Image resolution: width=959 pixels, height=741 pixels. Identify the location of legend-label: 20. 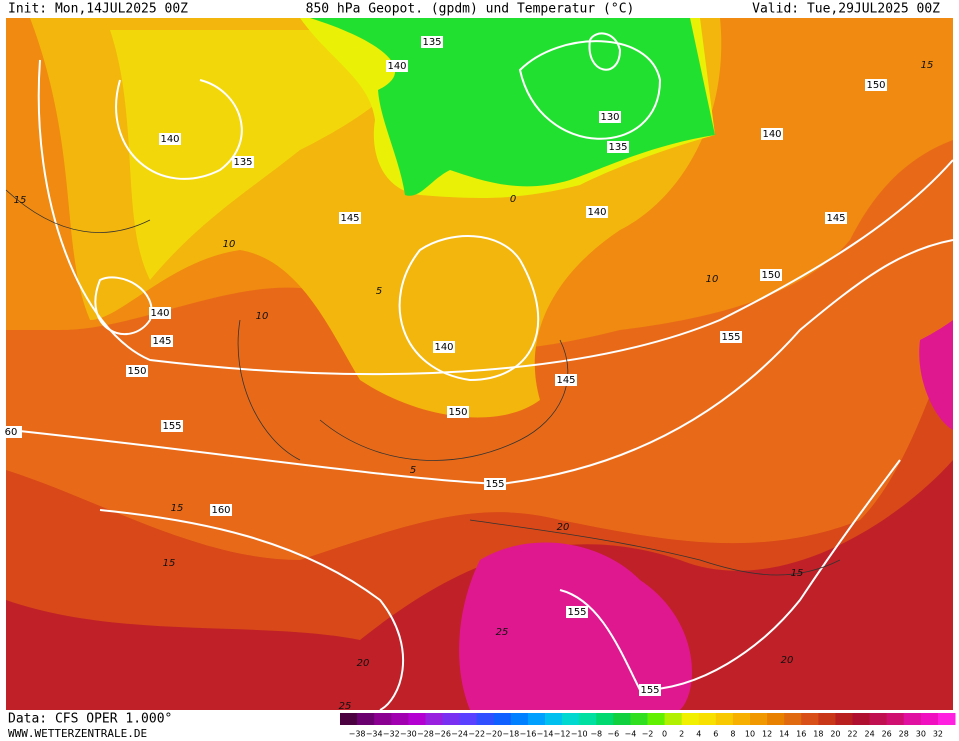
(835, 734).